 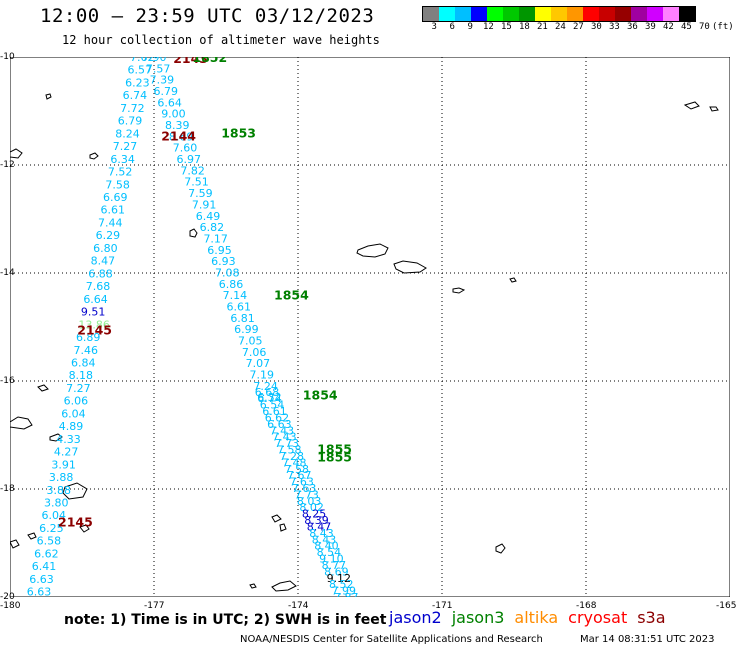 I want to click on wave-height-value: 6.95, so click(x=219, y=250).